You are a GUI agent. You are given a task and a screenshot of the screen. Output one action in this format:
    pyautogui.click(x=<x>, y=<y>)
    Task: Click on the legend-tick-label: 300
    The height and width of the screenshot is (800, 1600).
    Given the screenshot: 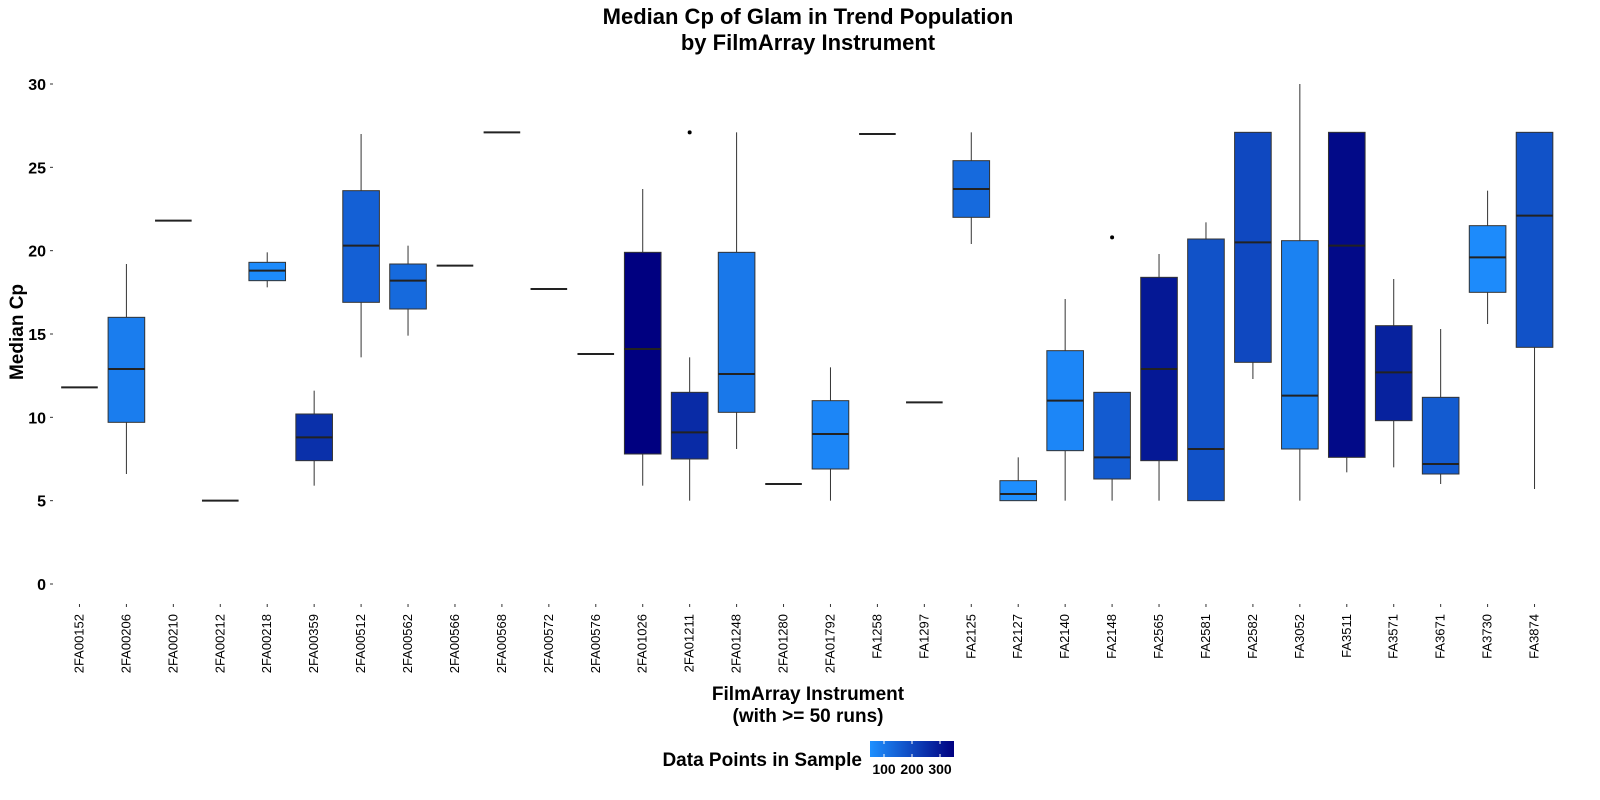 What is the action you would take?
    pyautogui.click(x=940, y=769)
    